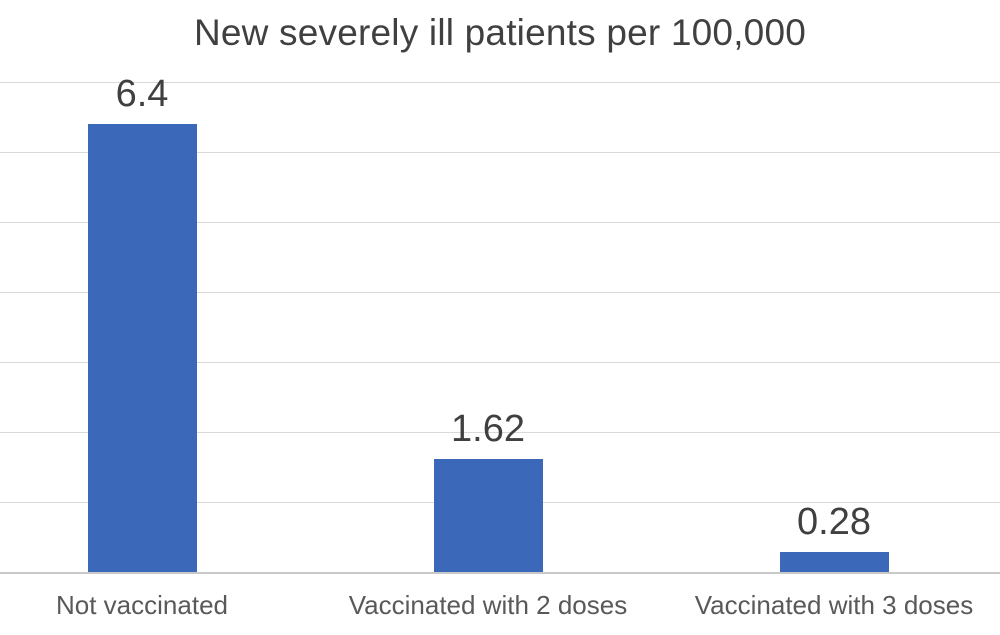 This screenshot has width=1000, height=635. What do you see at coordinates (834, 522) in the screenshot?
I see `value-label: 0.28` at bounding box center [834, 522].